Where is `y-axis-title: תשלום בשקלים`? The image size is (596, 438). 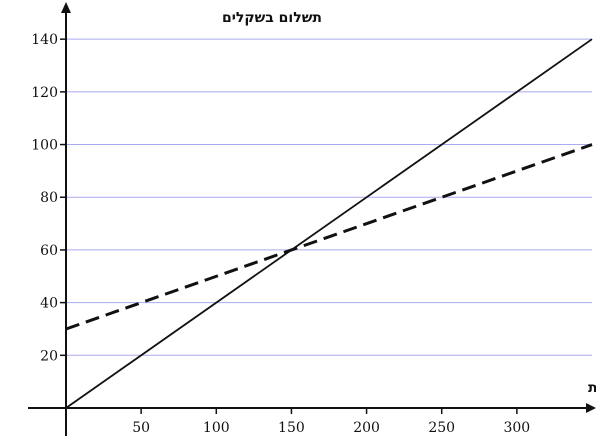
y-axis-title: תשלום בשקלים is located at coordinates (272, 18).